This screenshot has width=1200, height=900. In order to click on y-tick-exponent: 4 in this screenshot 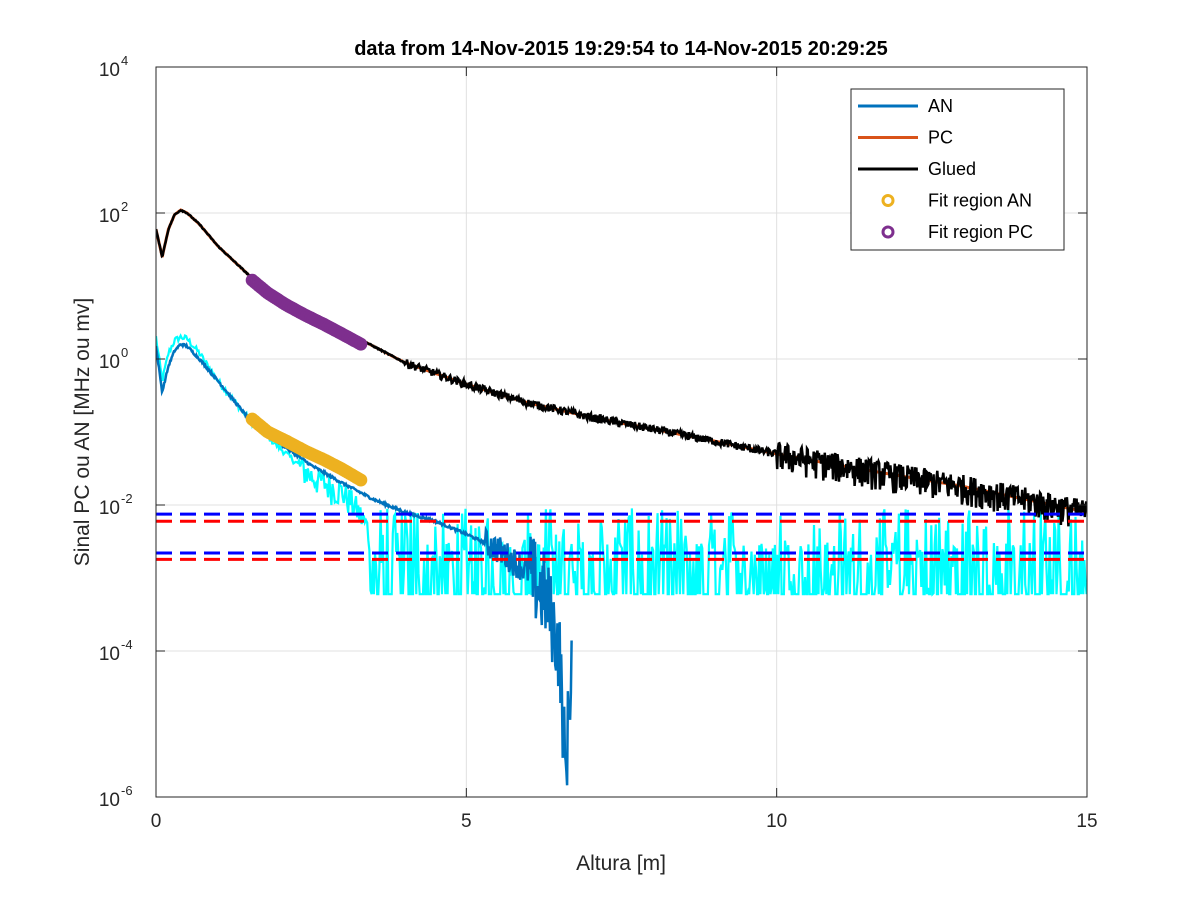, I will do `click(124, 60)`.